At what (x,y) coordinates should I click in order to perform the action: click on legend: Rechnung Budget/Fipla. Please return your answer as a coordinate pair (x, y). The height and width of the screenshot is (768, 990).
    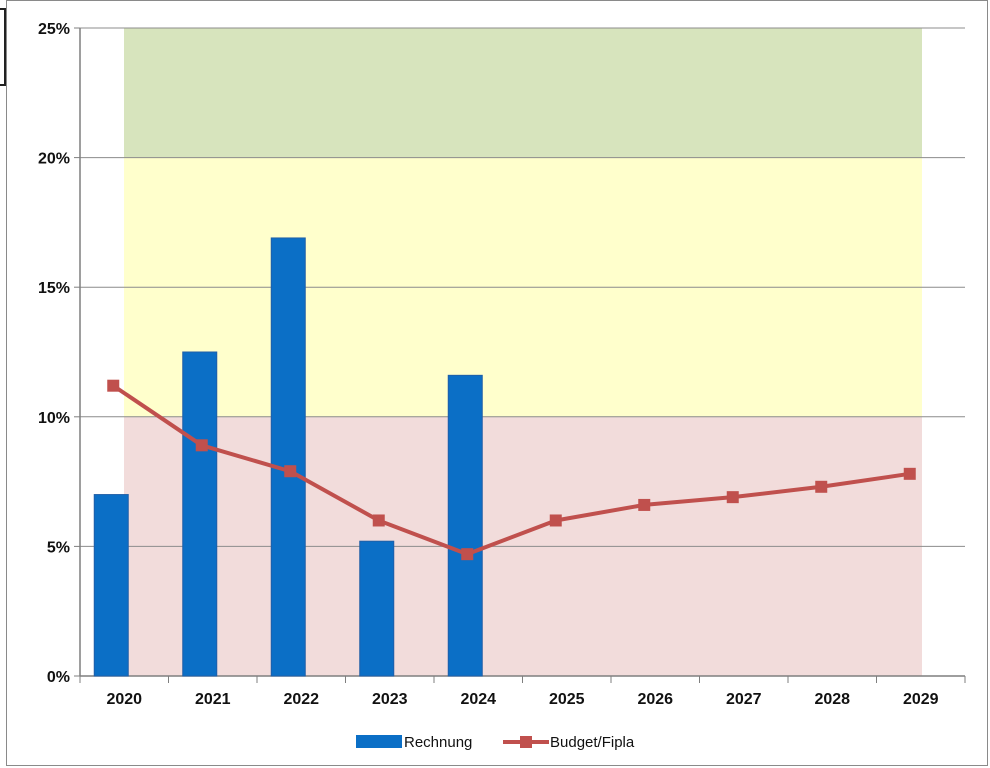
    Looking at the image, I should click on (495, 742).